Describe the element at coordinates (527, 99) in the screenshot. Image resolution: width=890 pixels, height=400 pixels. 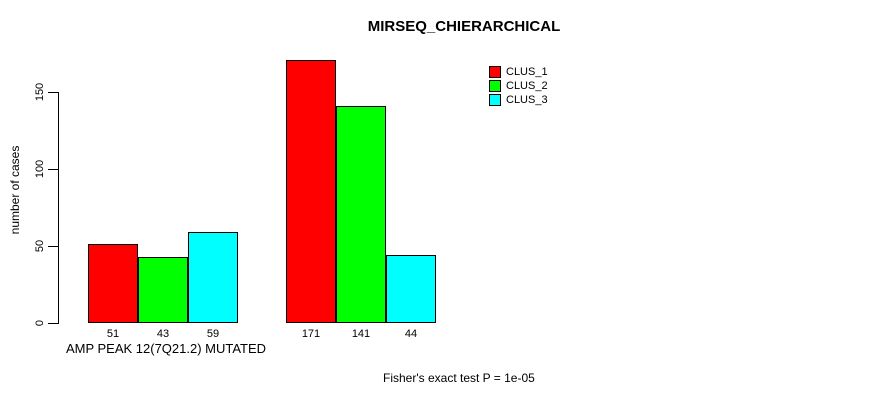
I see `legend-label: CLUS_3` at that location.